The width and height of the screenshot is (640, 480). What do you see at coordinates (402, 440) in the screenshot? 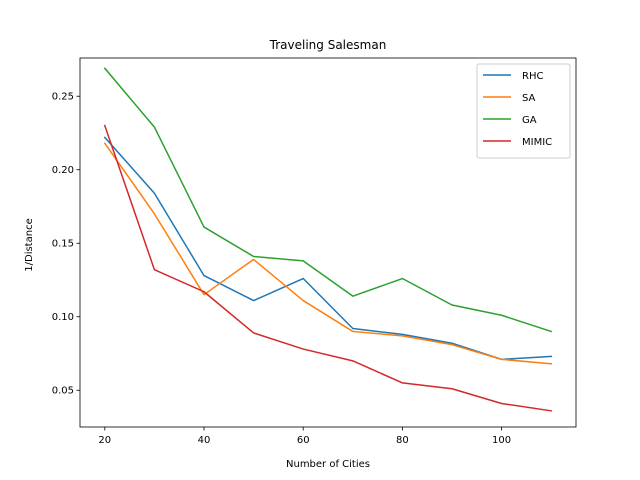
I see `x-tick-label: 80` at bounding box center [402, 440].